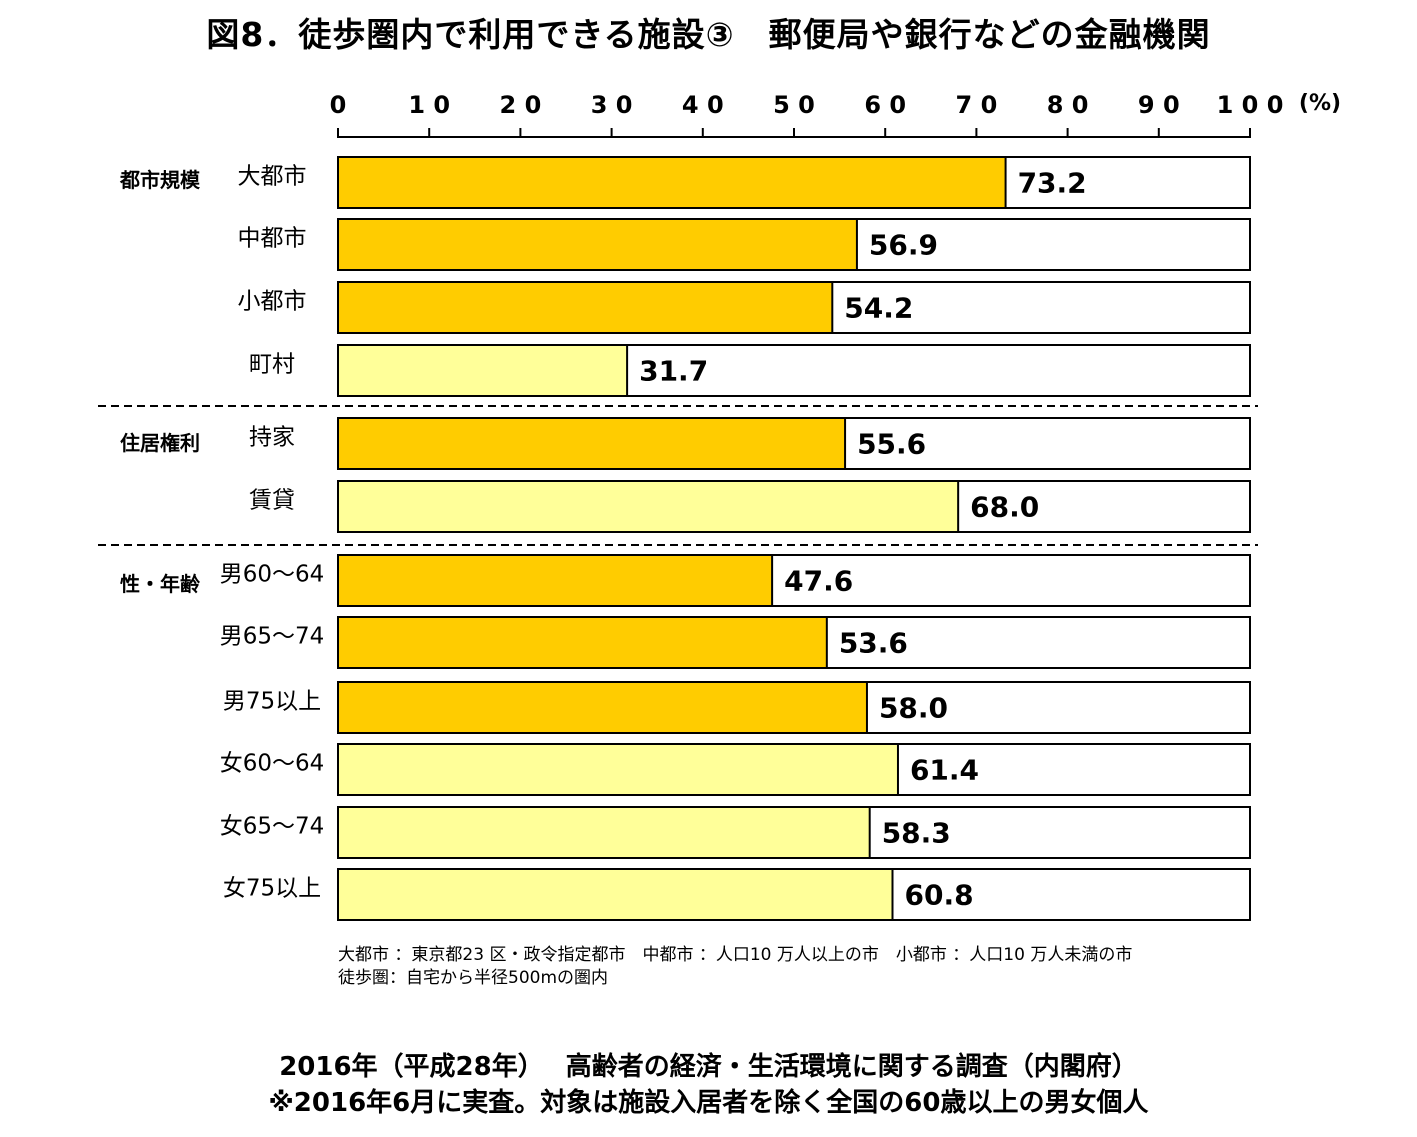 The width and height of the screenshot is (1417, 1137). I want to click on bar-value-label: 58.3, so click(916, 833).